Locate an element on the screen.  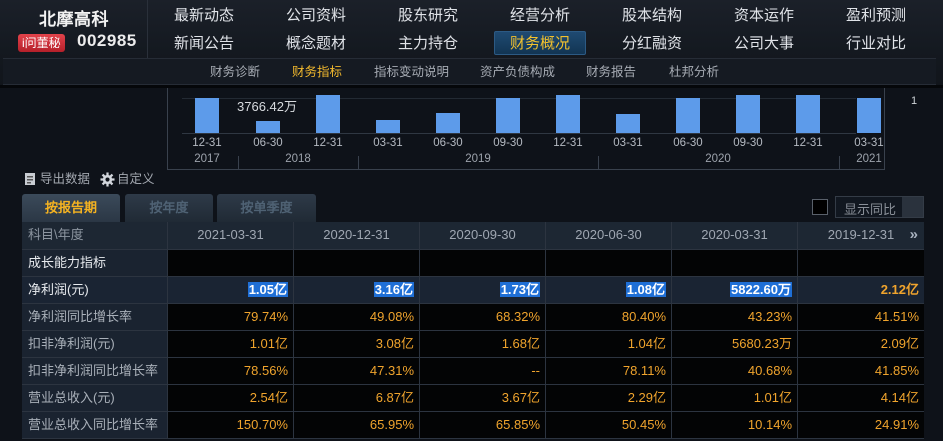
nav-concepts: 概念题材 is located at coordinates (315, 43).